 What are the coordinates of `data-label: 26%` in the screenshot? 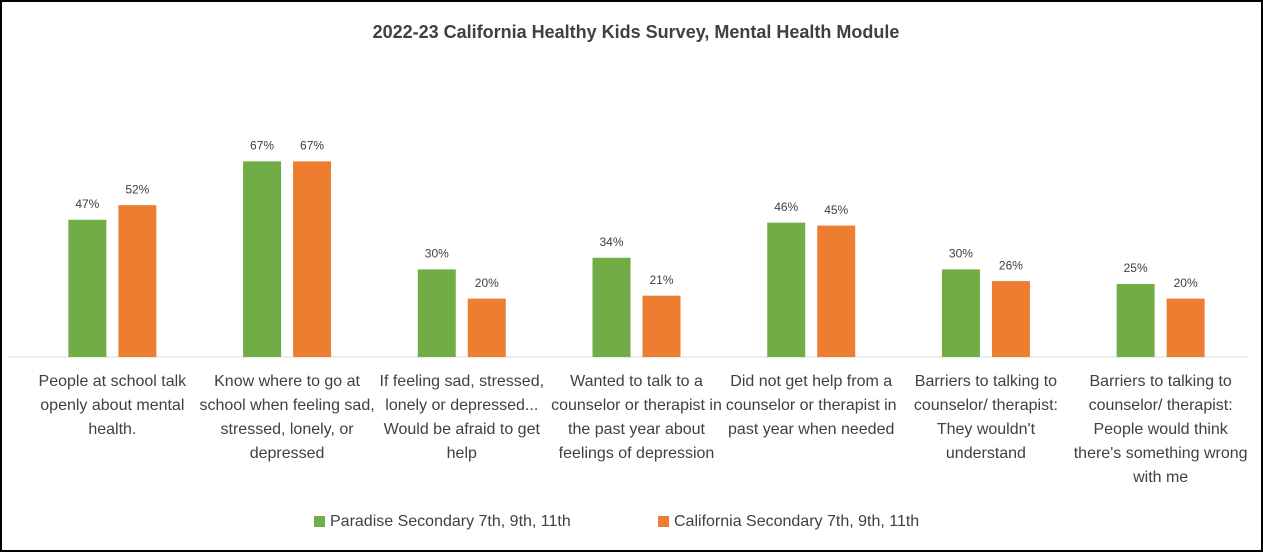 It's located at (1011, 265).